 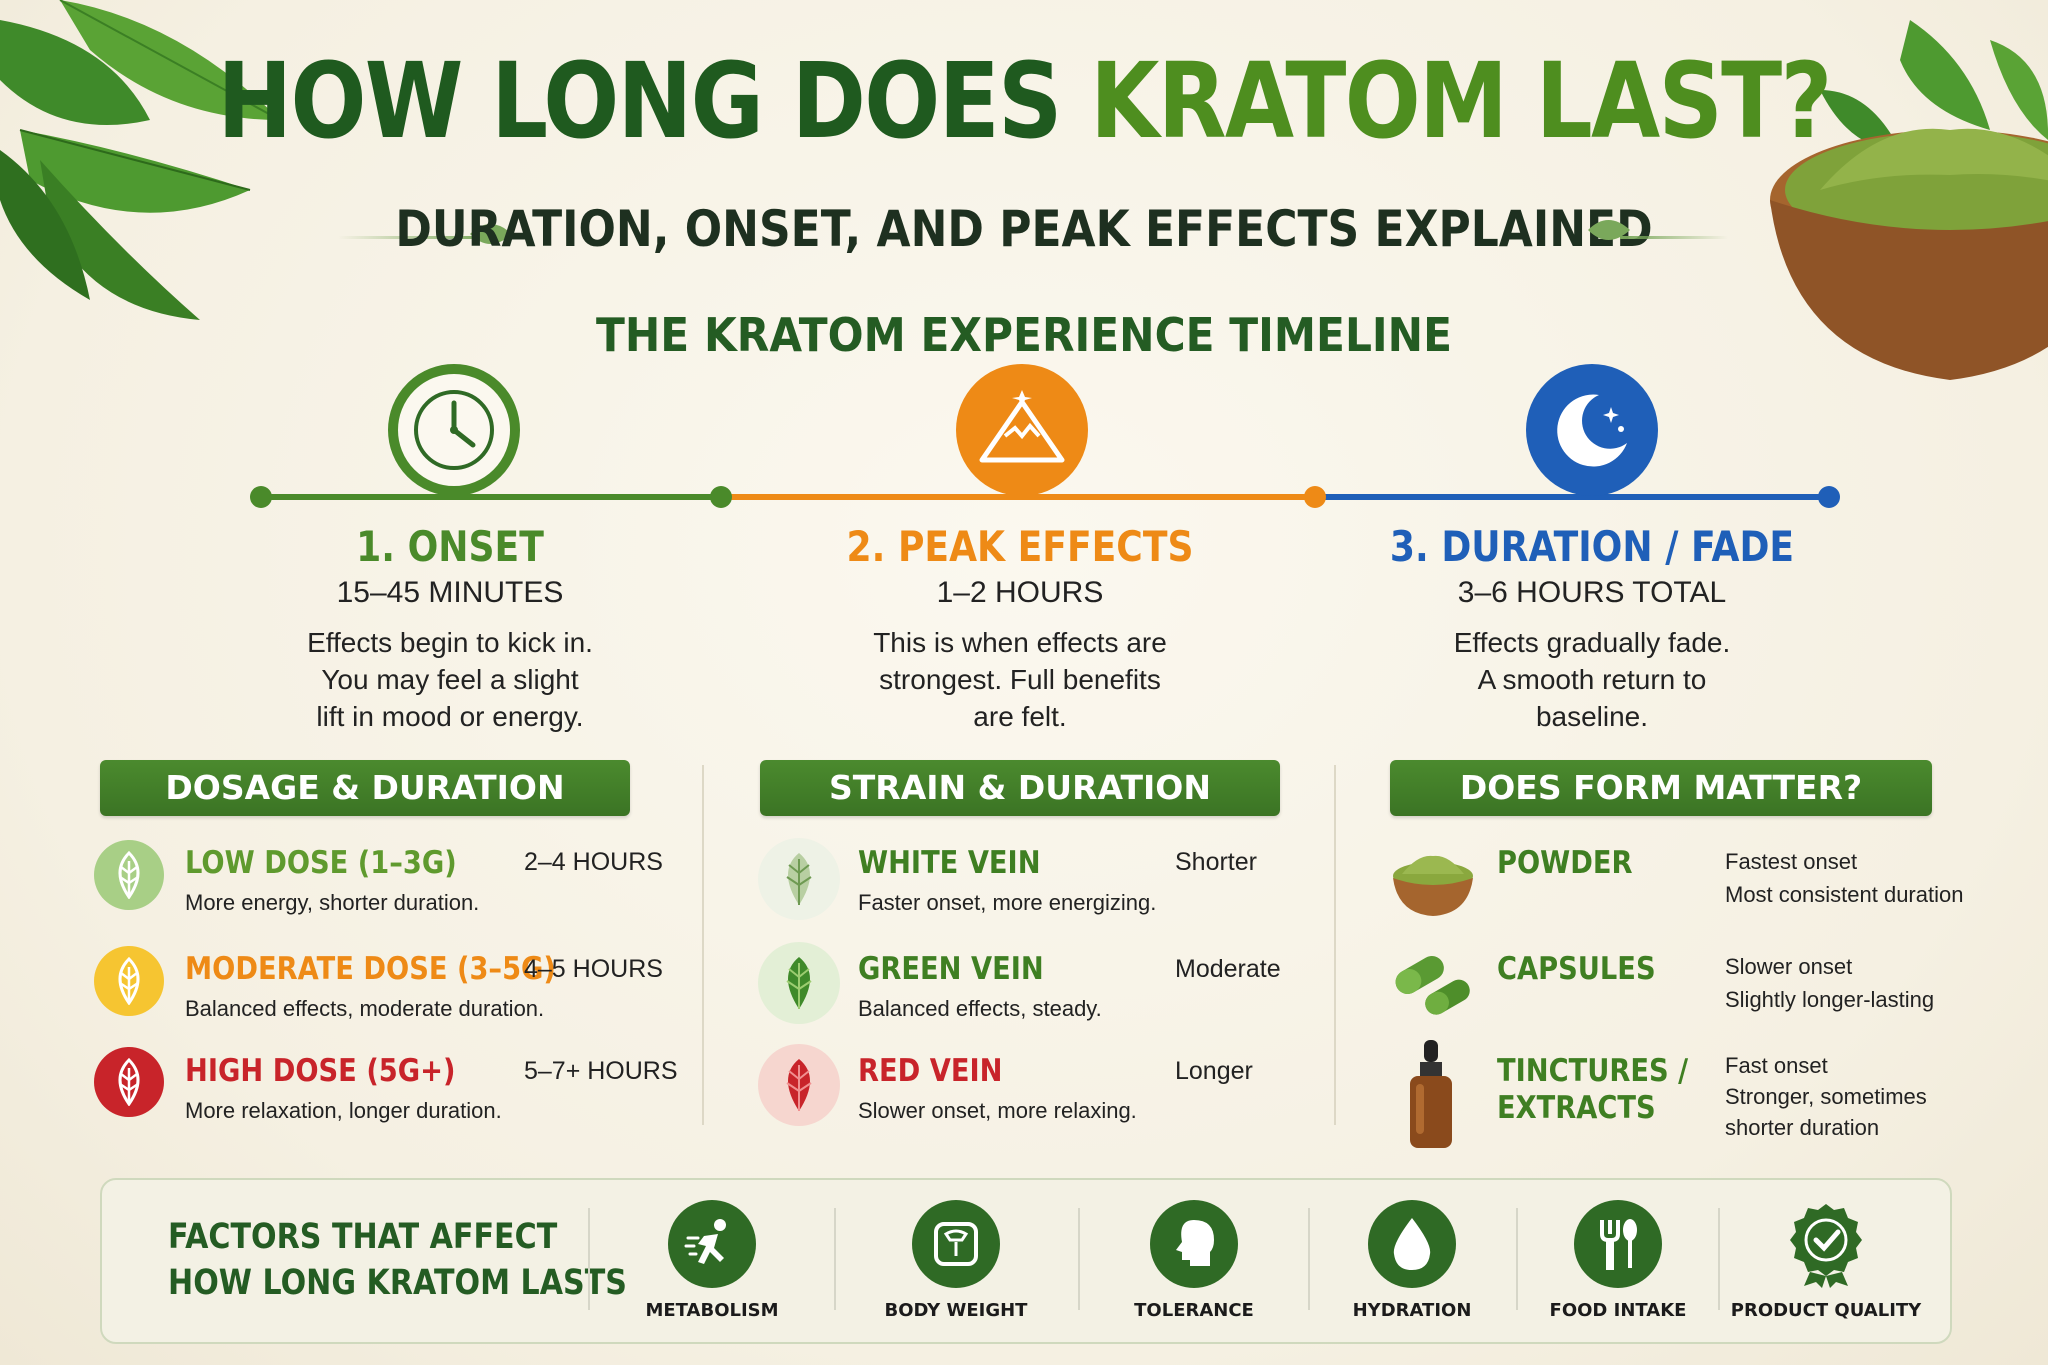 I want to click on timeline-segment-peak, so click(x=1019, y=497).